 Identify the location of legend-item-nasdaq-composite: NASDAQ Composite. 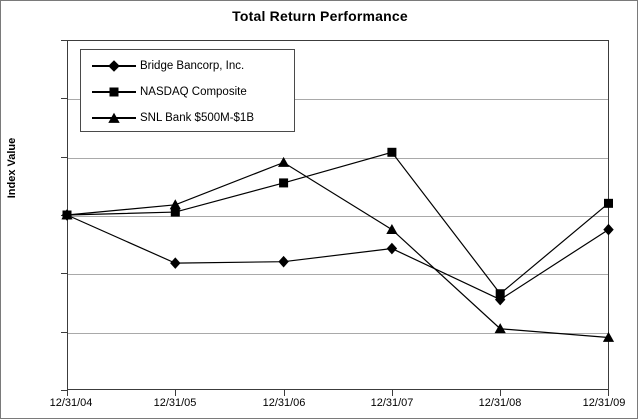
(188, 92).